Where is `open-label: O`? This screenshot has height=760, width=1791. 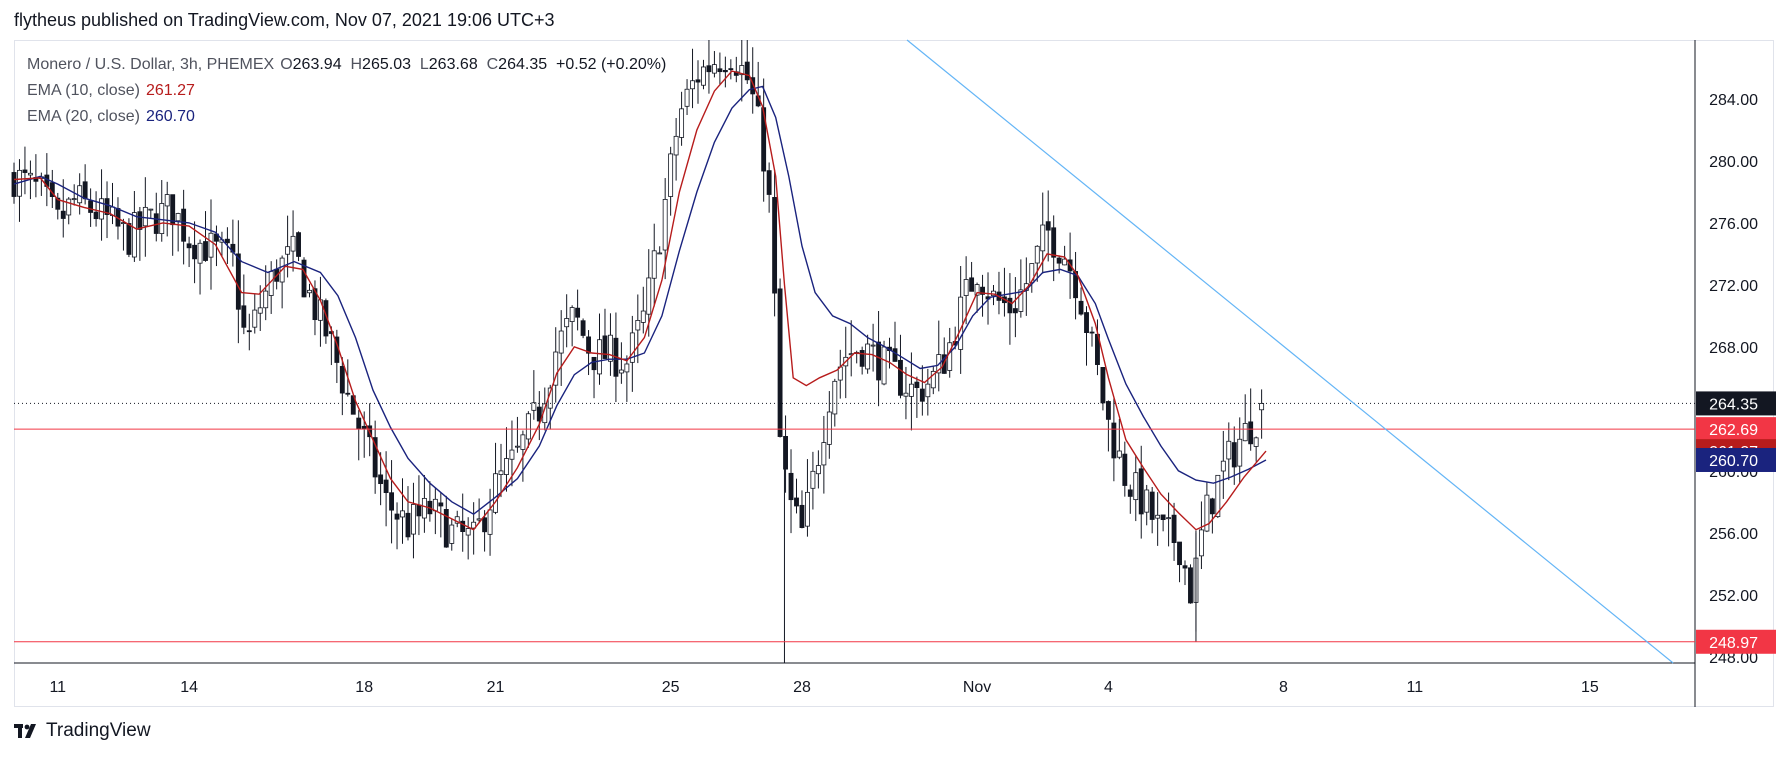
open-label: O is located at coordinates (286, 64).